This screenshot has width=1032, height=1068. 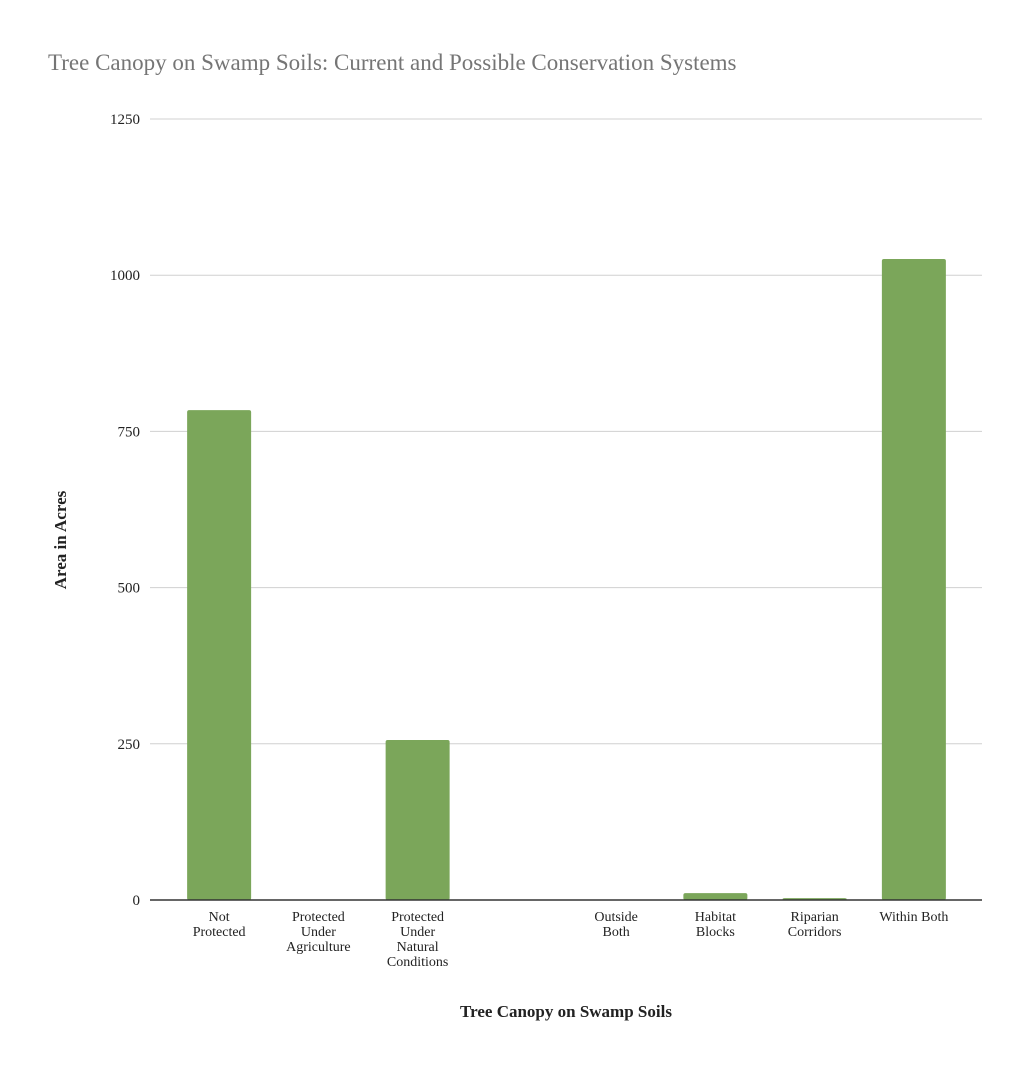 I want to click on x-tick-label: Not Protected, so click(x=219, y=925).